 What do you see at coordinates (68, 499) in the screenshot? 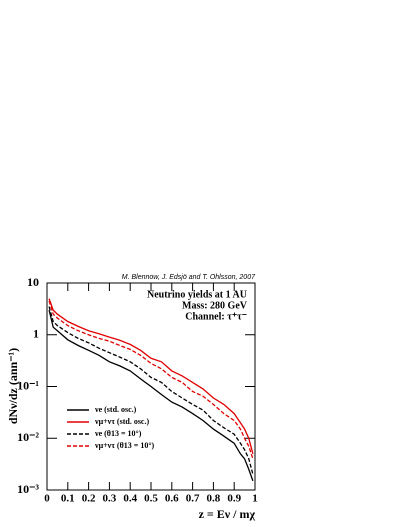
I see `x-tick-label: 0.1` at bounding box center [68, 499].